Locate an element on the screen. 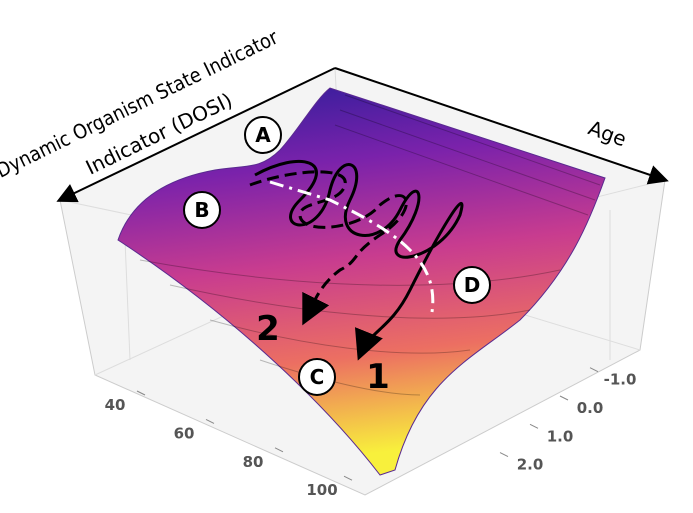 Image resolution: width=693 pixels, height=513 pixels. annotation: A is located at coordinates (263, 135).